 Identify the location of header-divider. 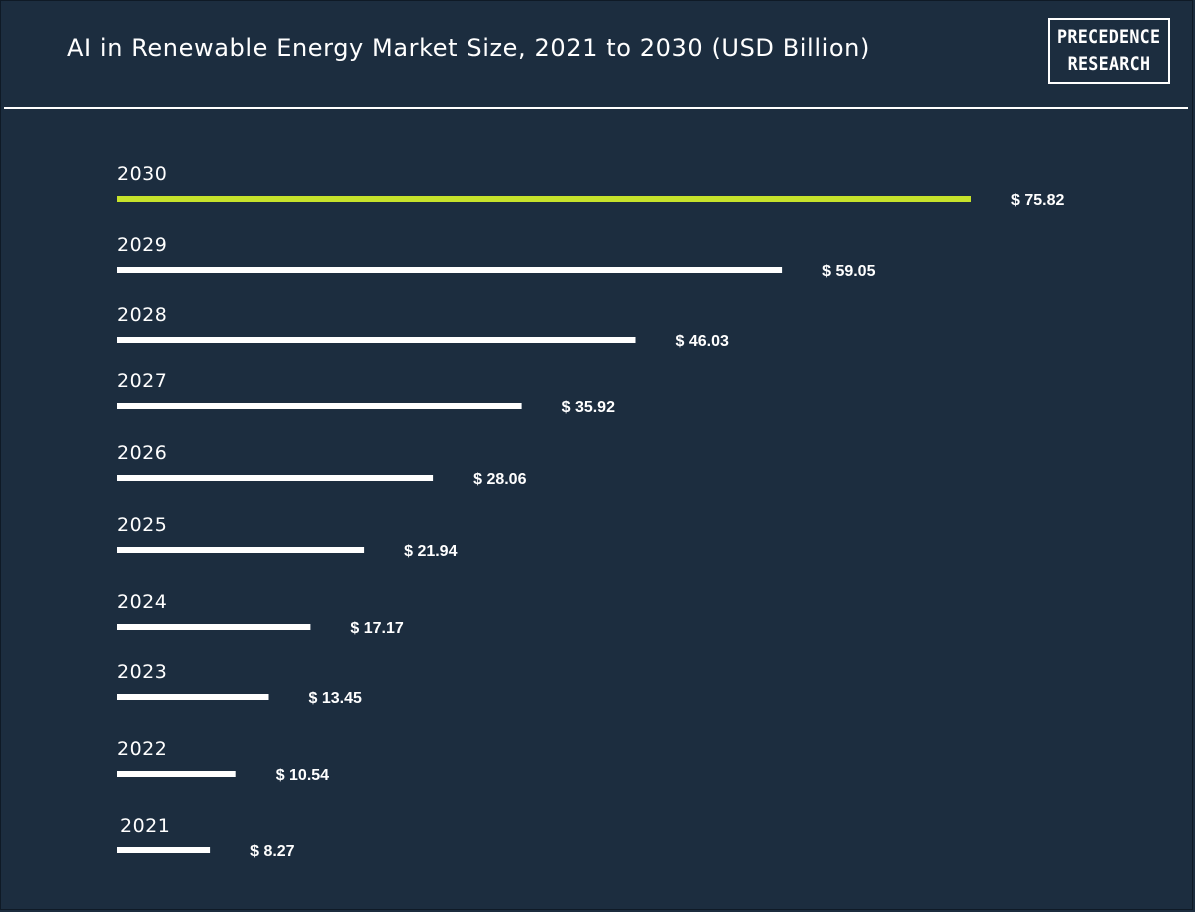
(596, 108).